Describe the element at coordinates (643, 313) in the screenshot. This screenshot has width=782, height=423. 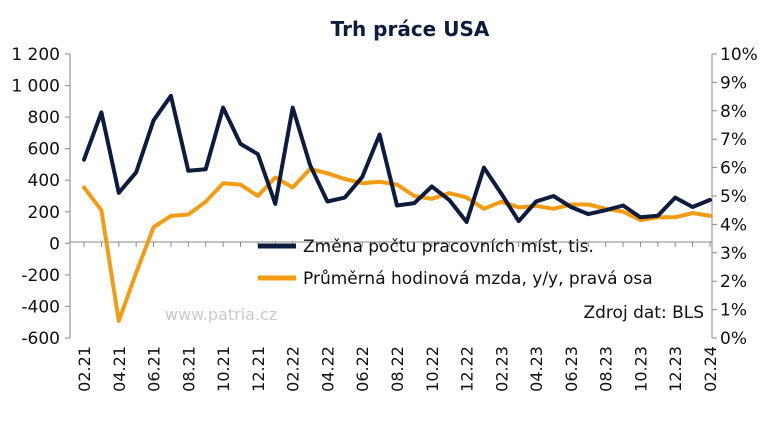
I see `source-note: Zdroj dat: BLS` at that location.